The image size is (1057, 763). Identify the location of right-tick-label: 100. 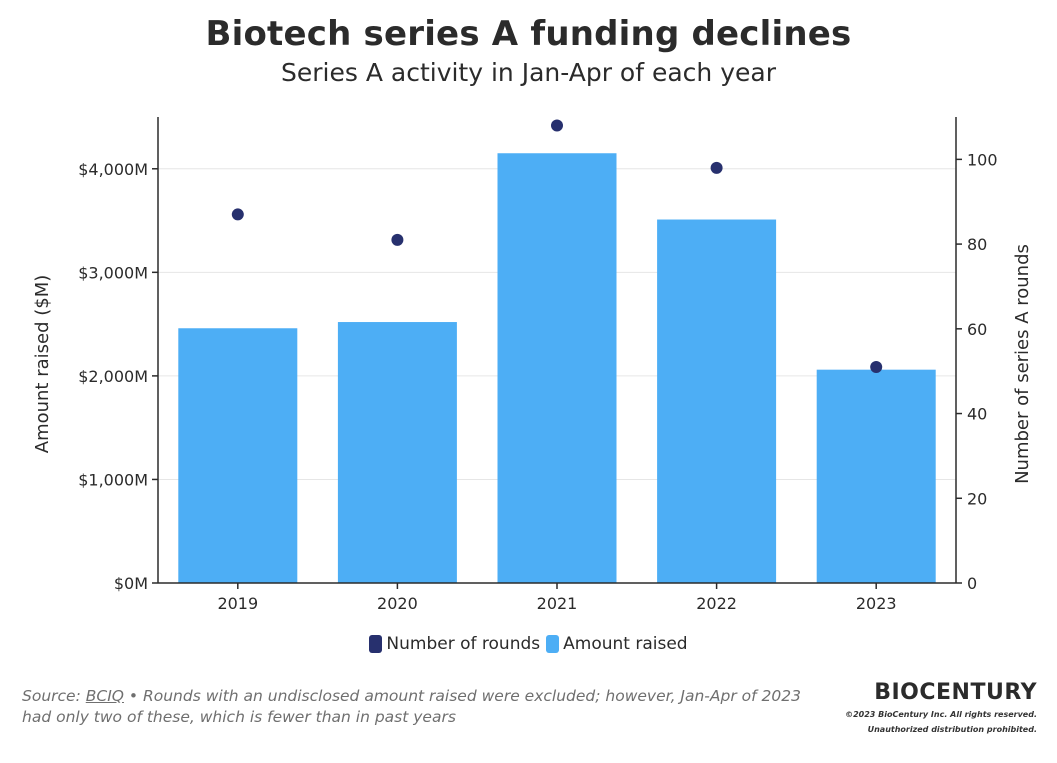
(982, 159).